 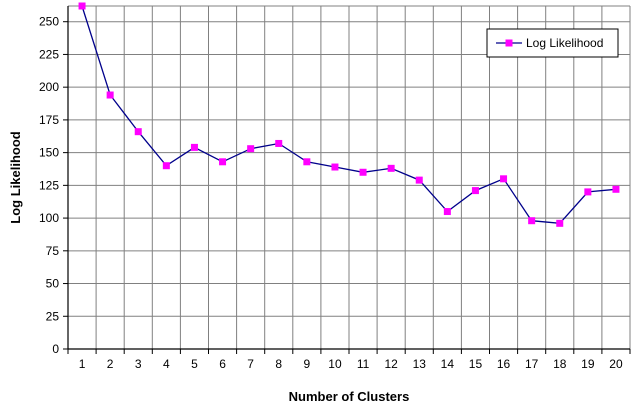 What do you see at coordinates (278, 364) in the screenshot?
I see `x-tick-label: 8` at bounding box center [278, 364].